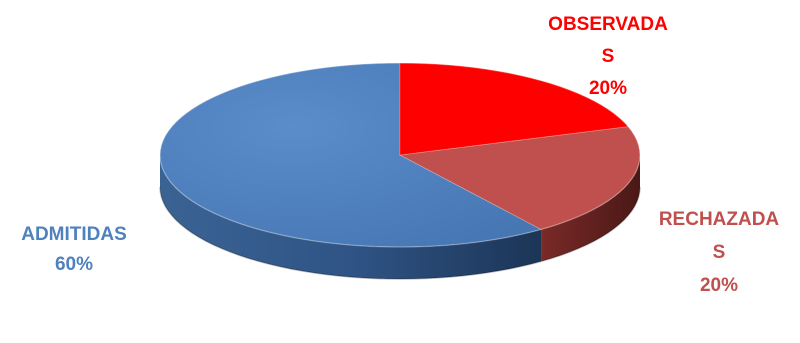  Describe the element at coordinates (719, 219) in the screenshot. I see `data-label-rechazadas-line-0: RECHAZADA` at that location.